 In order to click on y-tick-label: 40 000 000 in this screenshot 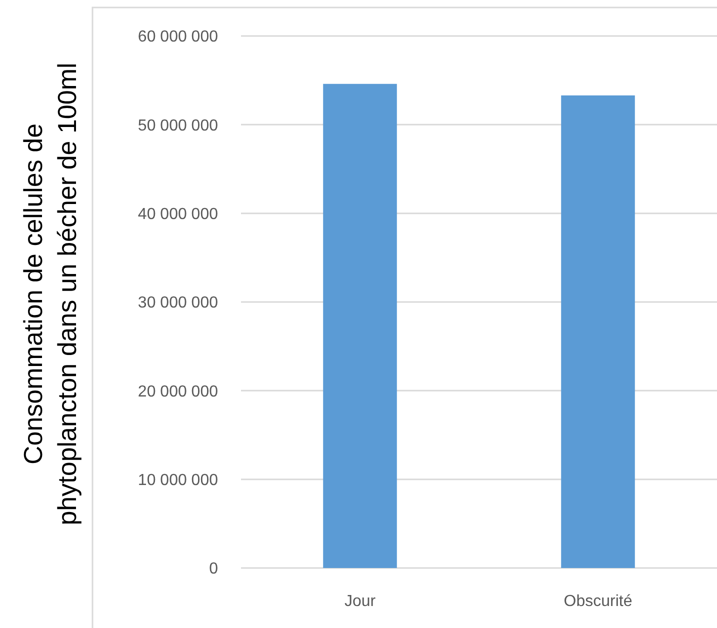, I will do `click(178, 214)`.